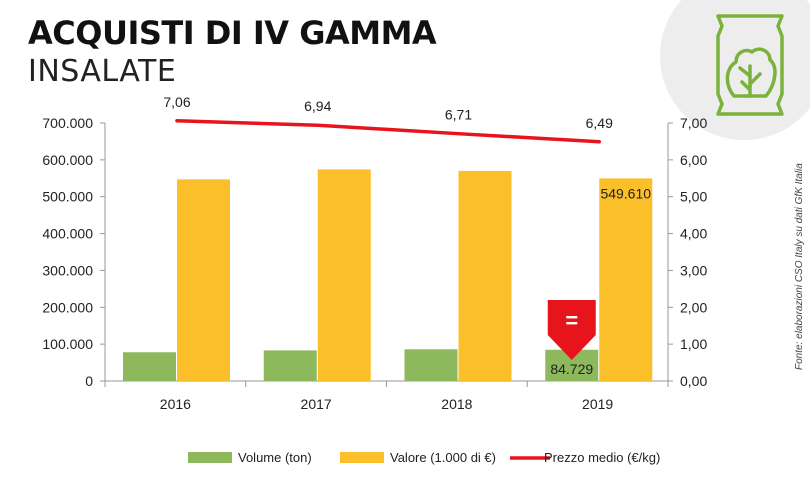 The height and width of the screenshot is (500, 810). What do you see at coordinates (599, 123) in the screenshot?
I see `price-label: 6,49` at bounding box center [599, 123].